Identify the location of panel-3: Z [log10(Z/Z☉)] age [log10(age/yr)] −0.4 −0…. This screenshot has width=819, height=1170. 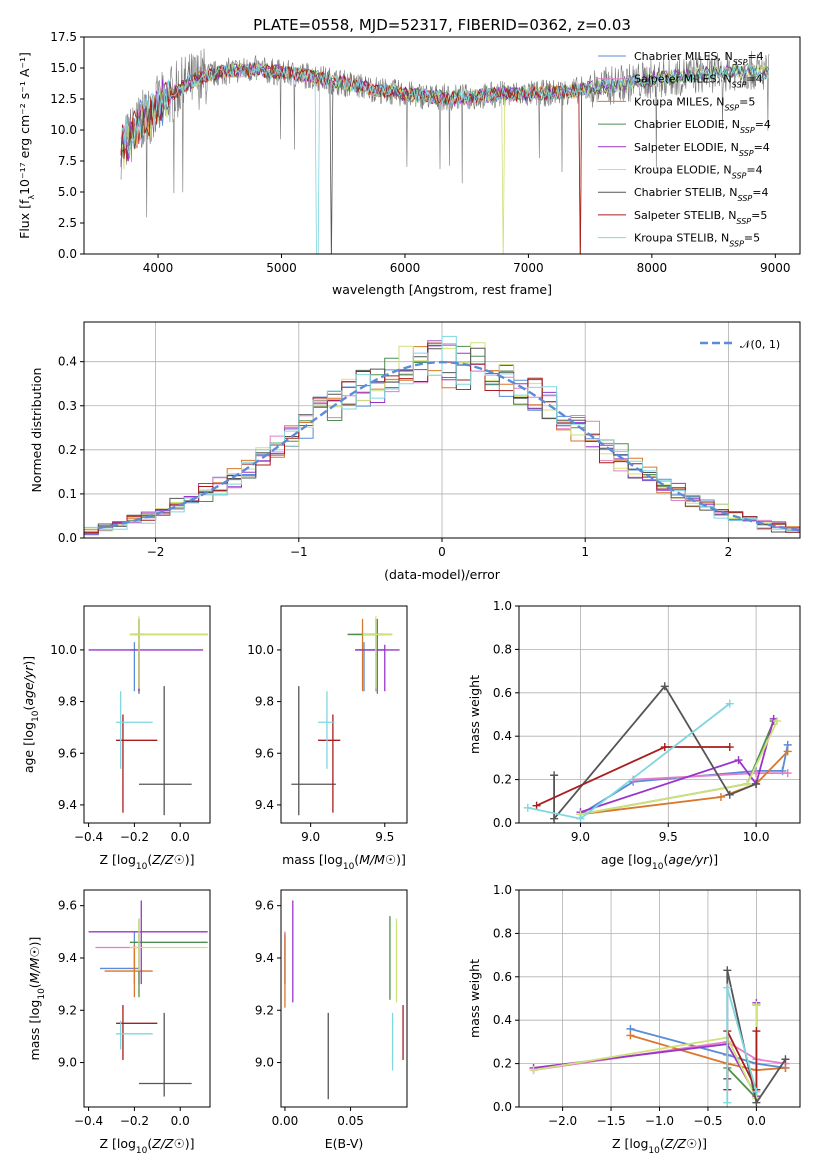
(116, 738).